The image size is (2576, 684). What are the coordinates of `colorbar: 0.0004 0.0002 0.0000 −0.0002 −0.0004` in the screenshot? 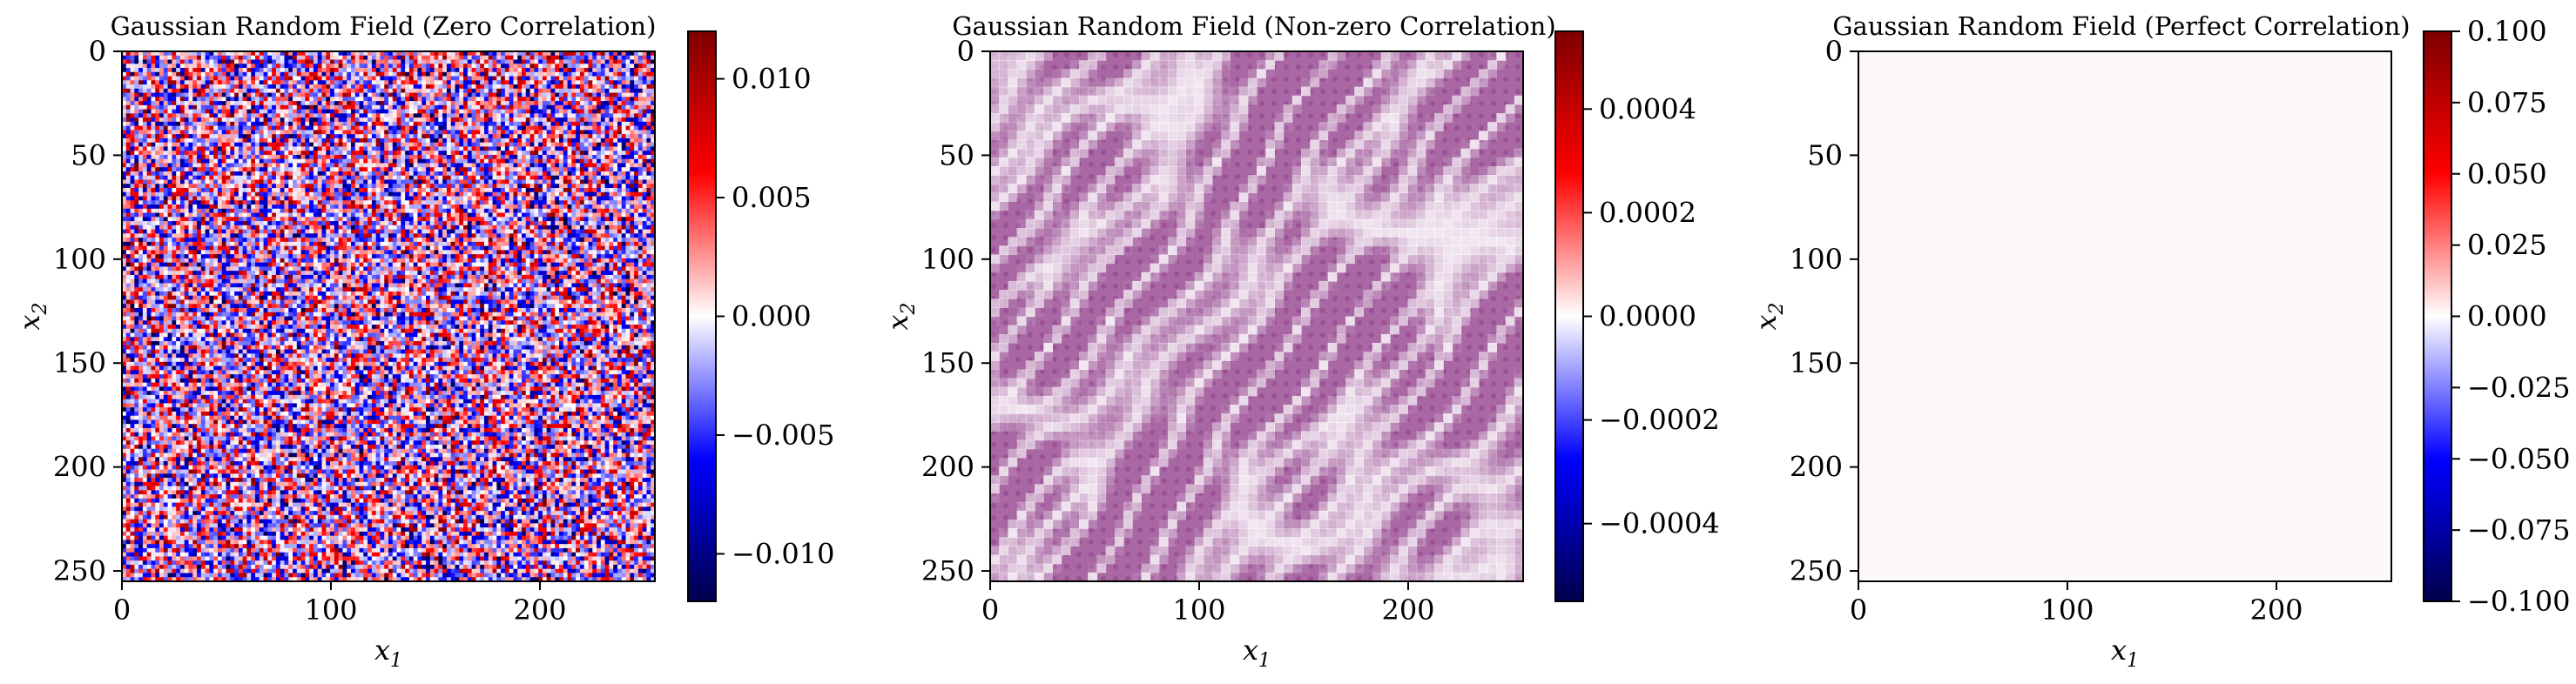 It's located at (1637, 316).